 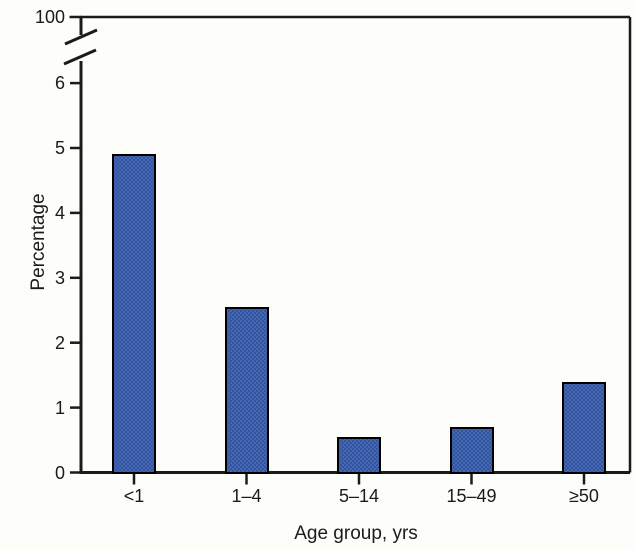 What do you see at coordinates (356, 533) in the screenshot?
I see `x-axis-title: Age group, yrs` at bounding box center [356, 533].